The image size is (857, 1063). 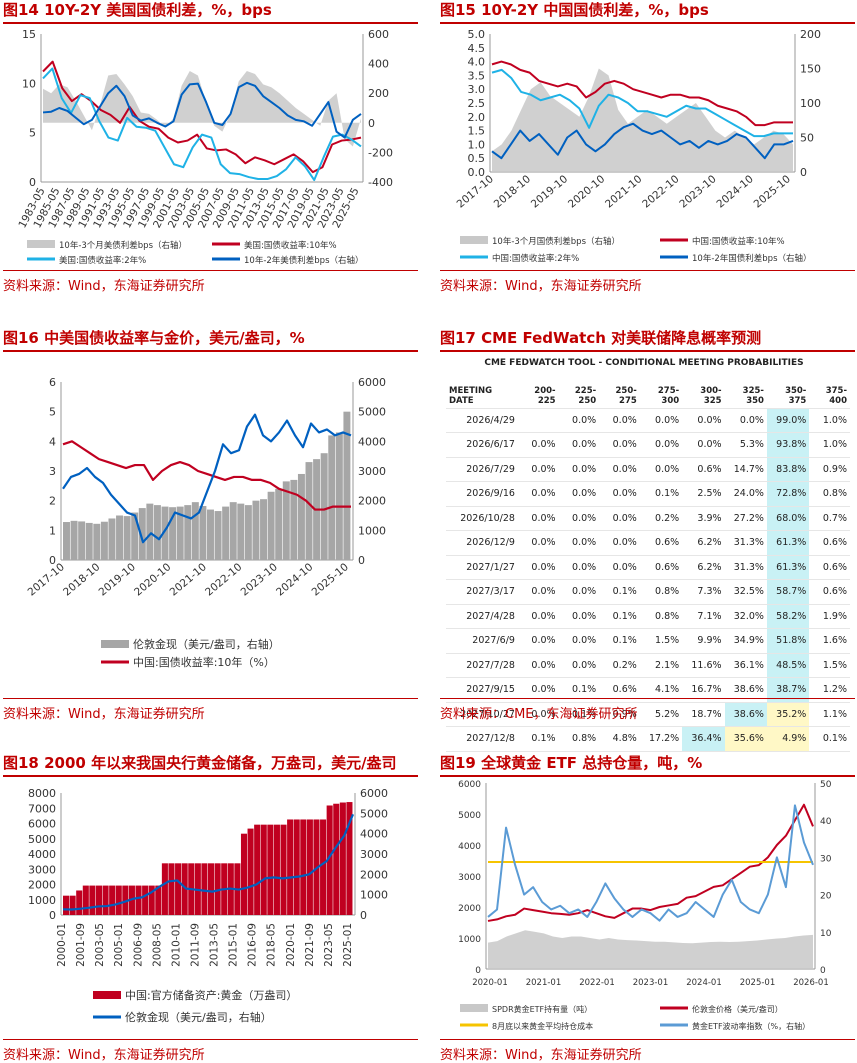 What do you see at coordinates (703, 543) in the screenshot?
I see `fig17-probability-cell: 6.2%` at bounding box center [703, 543].